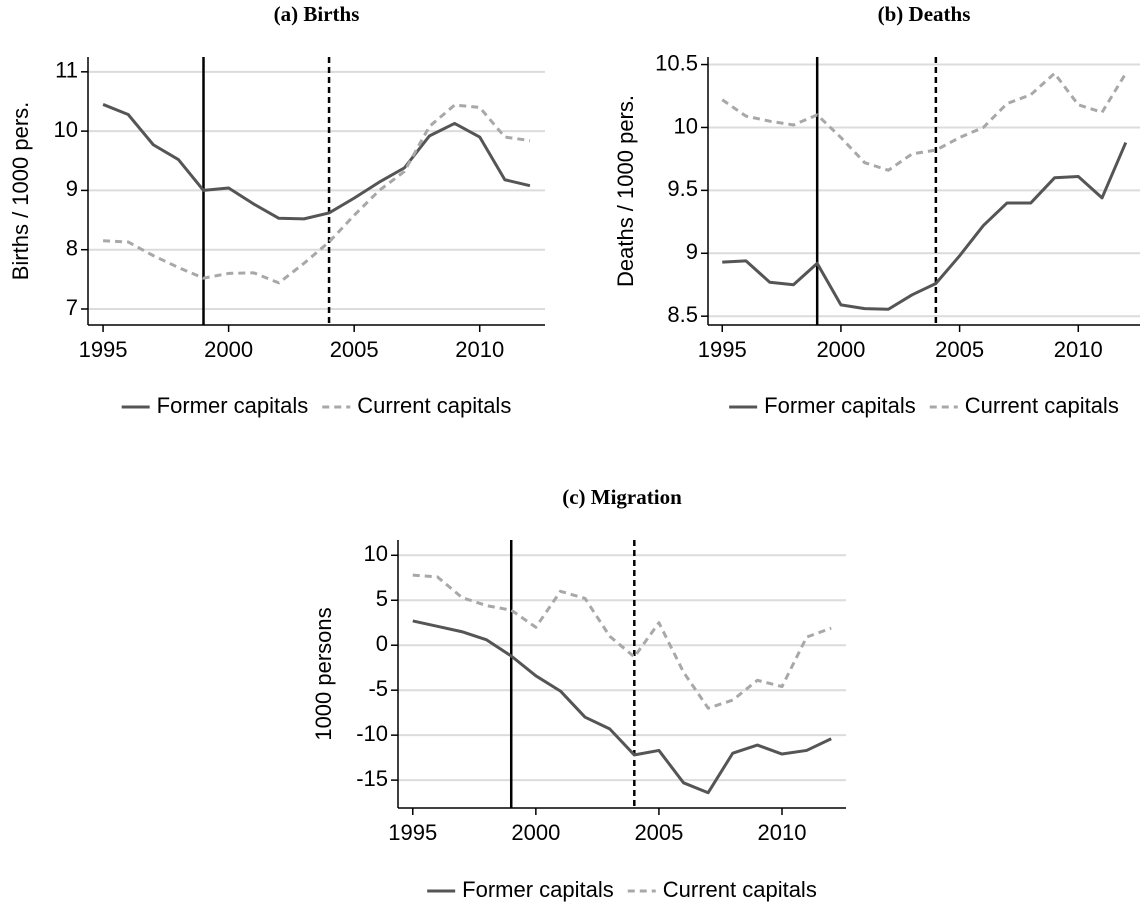 The height and width of the screenshot is (907, 1148). What do you see at coordinates (682, 314) in the screenshot?
I see `y-tick-label: 8.5` at bounding box center [682, 314].